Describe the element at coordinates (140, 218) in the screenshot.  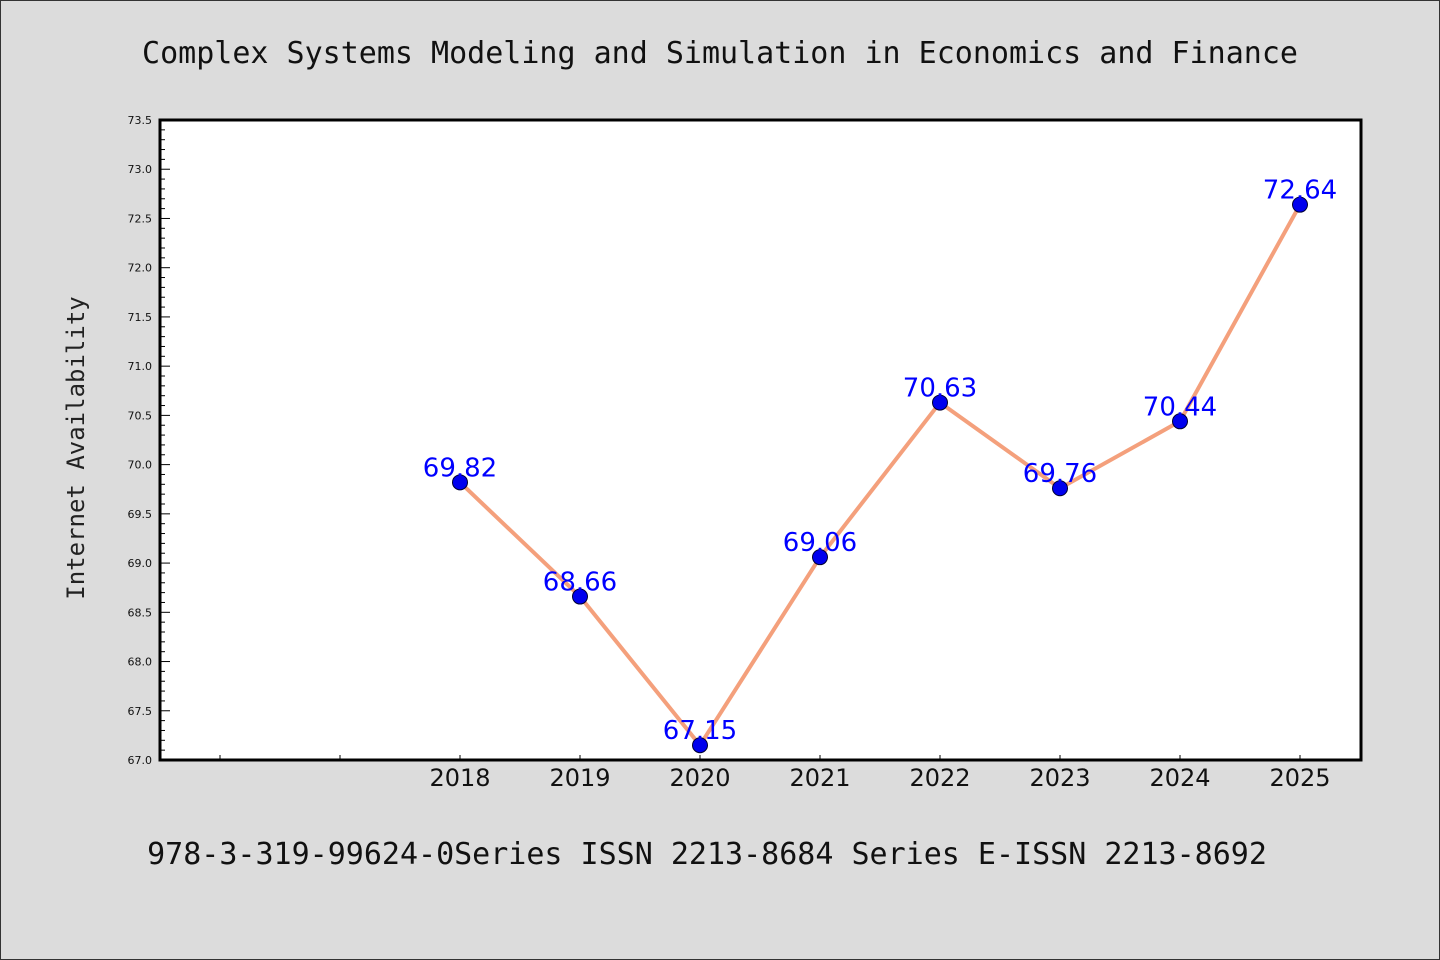
I see `y-tick-label: 72.5` at that location.